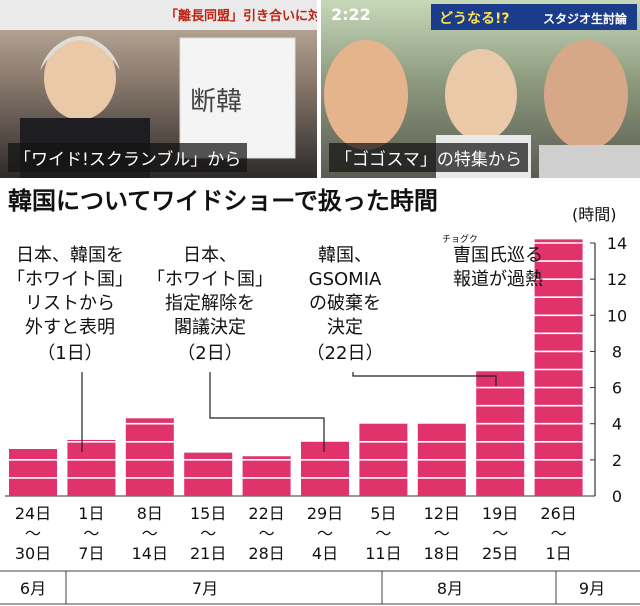  Describe the element at coordinates (216, 102) in the screenshot. I see `whiteboard-text: 断韓` at that location.